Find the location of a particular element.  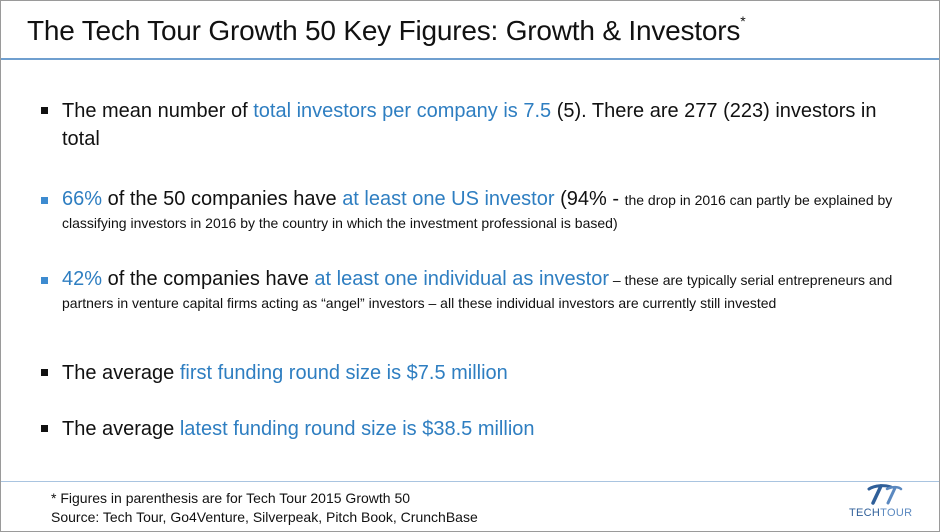

logo-wordmark: TECHTOUR is located at coordinates (880, 513).